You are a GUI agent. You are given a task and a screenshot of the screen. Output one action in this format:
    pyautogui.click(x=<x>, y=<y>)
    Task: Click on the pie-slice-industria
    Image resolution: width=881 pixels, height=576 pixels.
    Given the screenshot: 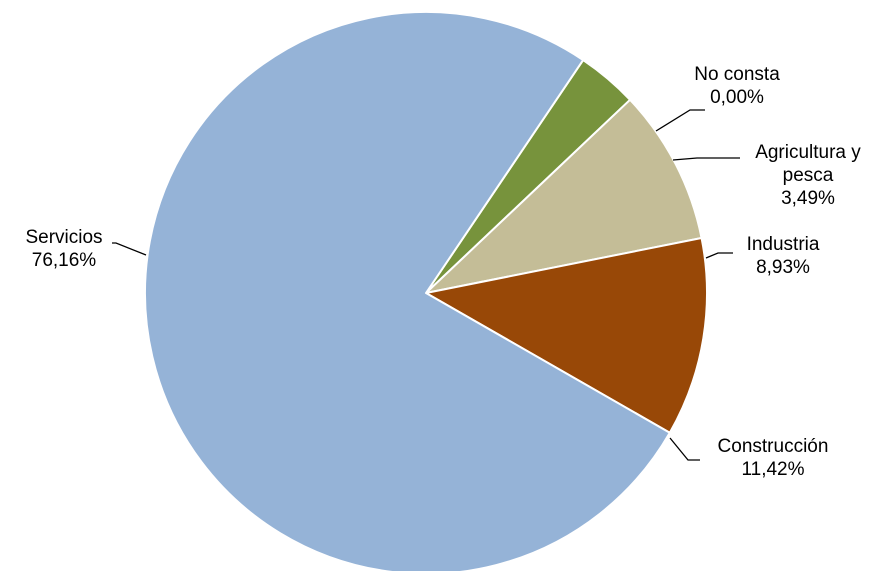 What is the action you would take?
    pyautogui.click(x=564, y=196)
    